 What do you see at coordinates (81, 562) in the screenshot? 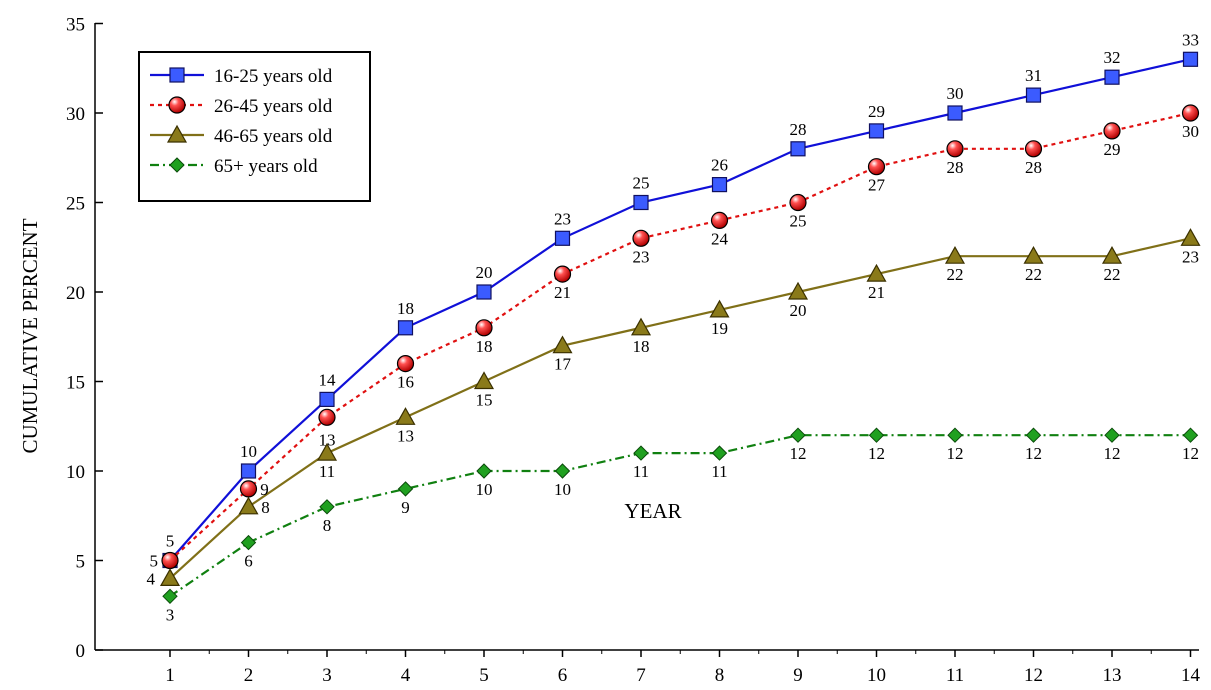
I see `y-tick-label: 5` at bounding box center [81, 562].